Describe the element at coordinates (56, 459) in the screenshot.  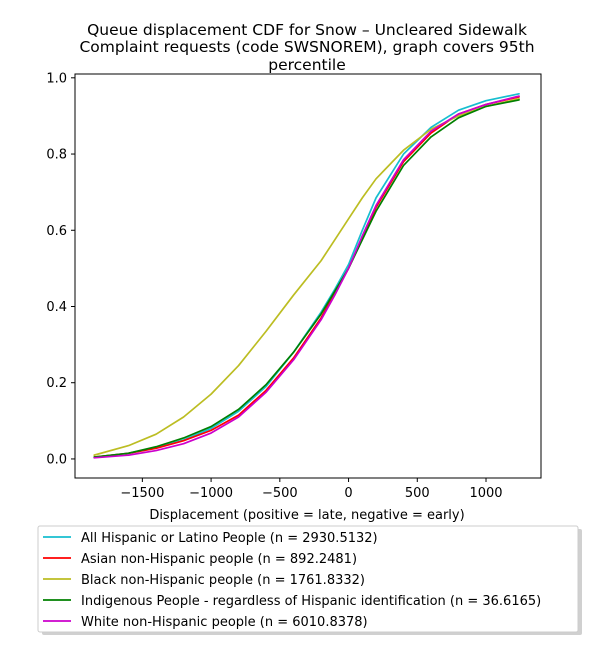
I see `y-tick-label: 0.0` at that location.